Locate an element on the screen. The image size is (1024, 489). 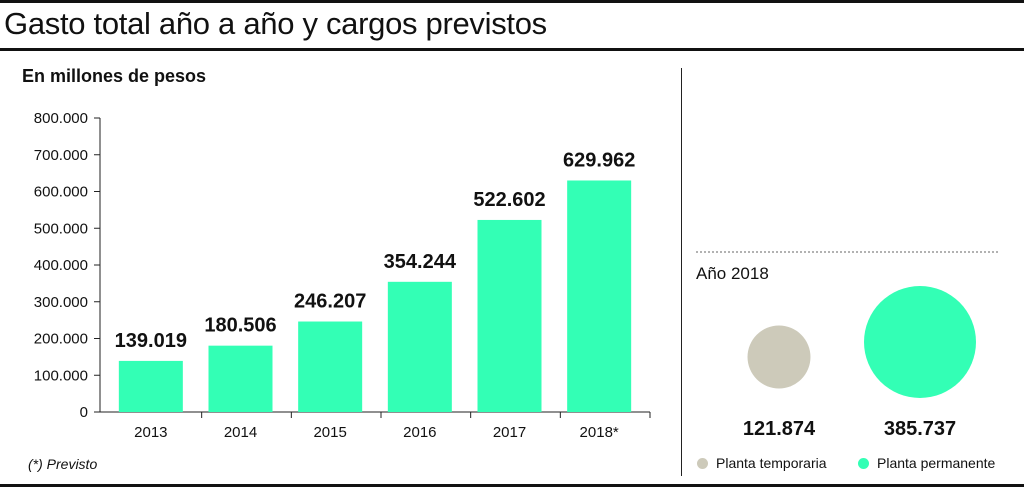
x-tick-label: 2018* is located at coordinates (599, 432).